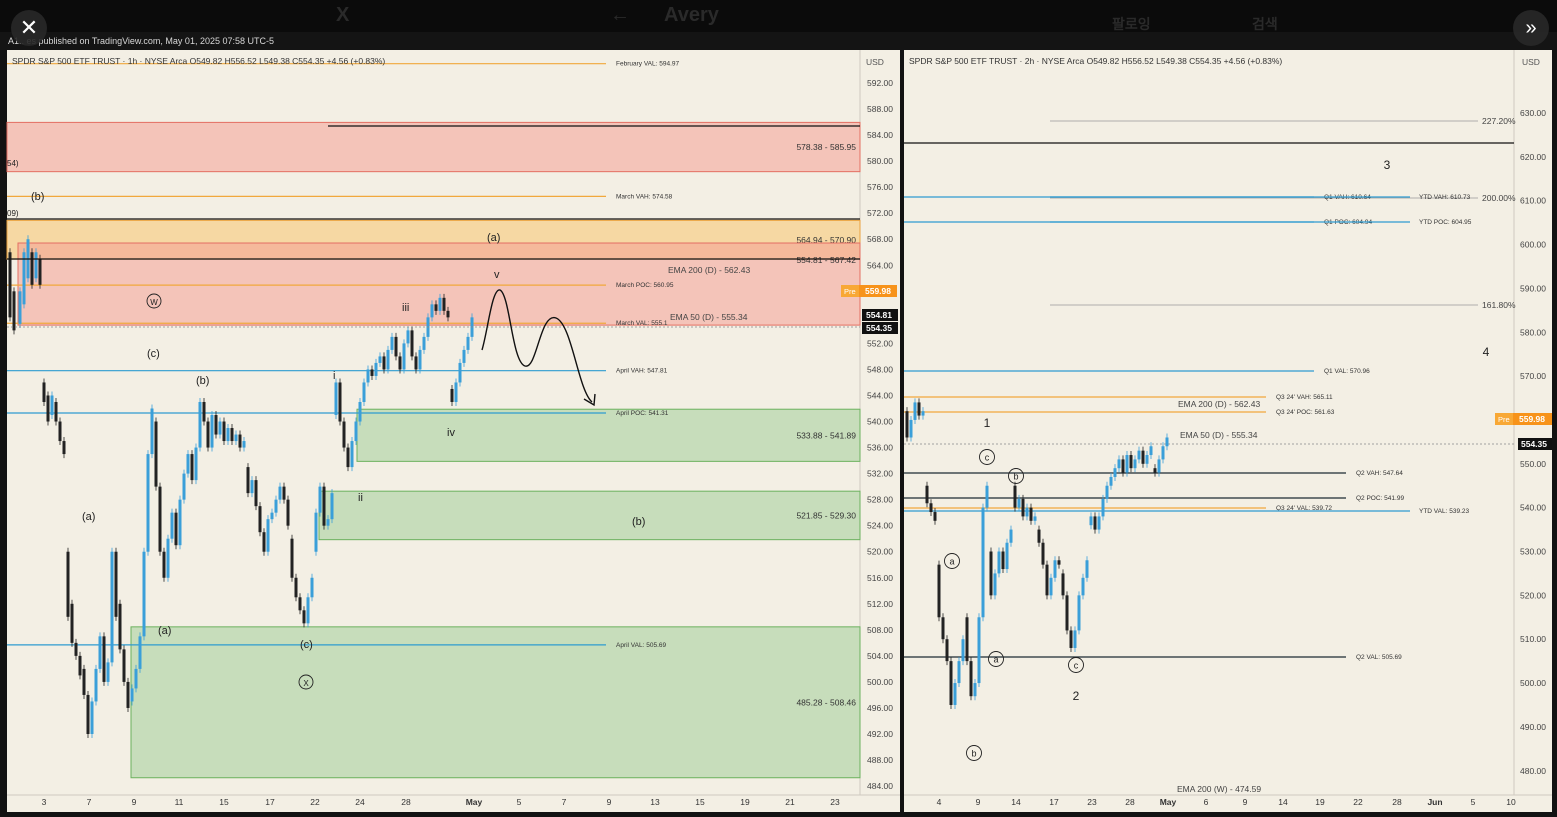  Describe the element at coordinates (1531, 28) in the screenshot. I see `next-button: »` at that location.